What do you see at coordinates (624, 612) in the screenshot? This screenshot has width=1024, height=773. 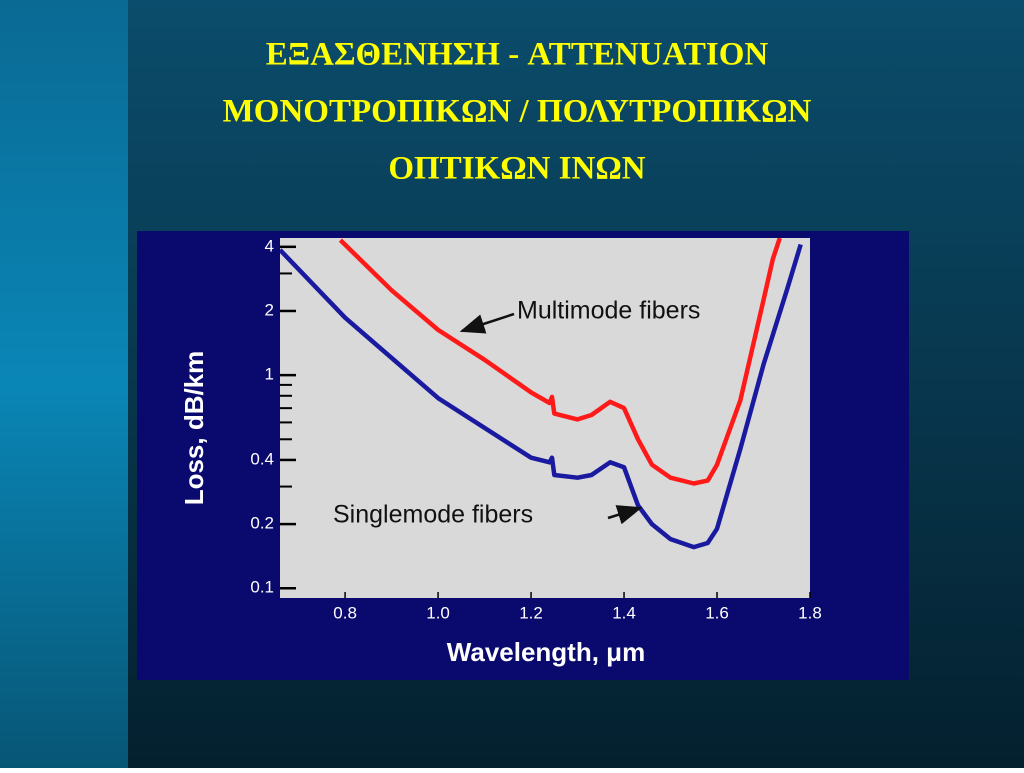 I see `x-tick-label: 1.4` at bounding box center [624, 612].